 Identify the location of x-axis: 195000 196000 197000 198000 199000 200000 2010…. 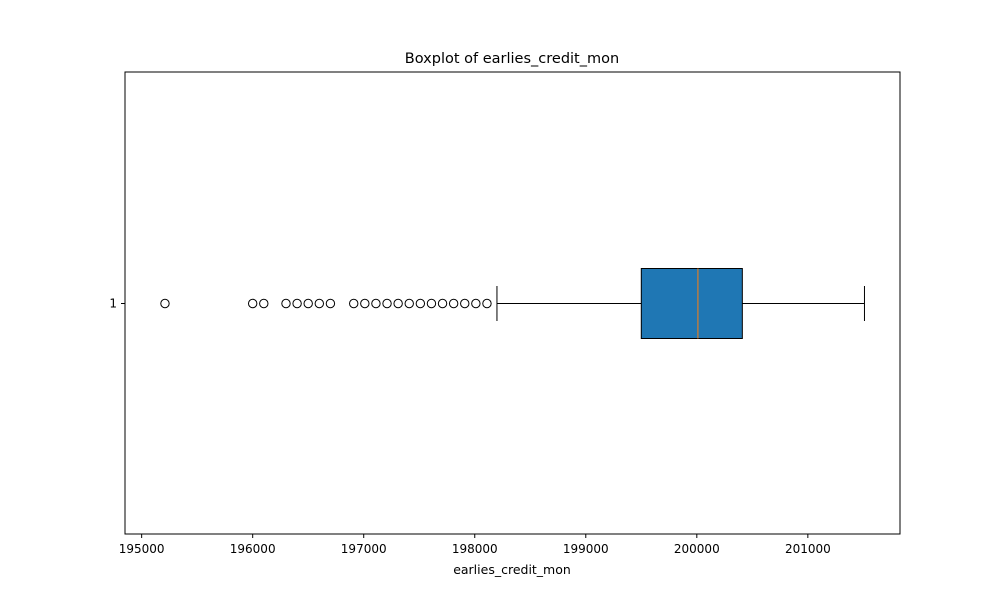
(475, 545).